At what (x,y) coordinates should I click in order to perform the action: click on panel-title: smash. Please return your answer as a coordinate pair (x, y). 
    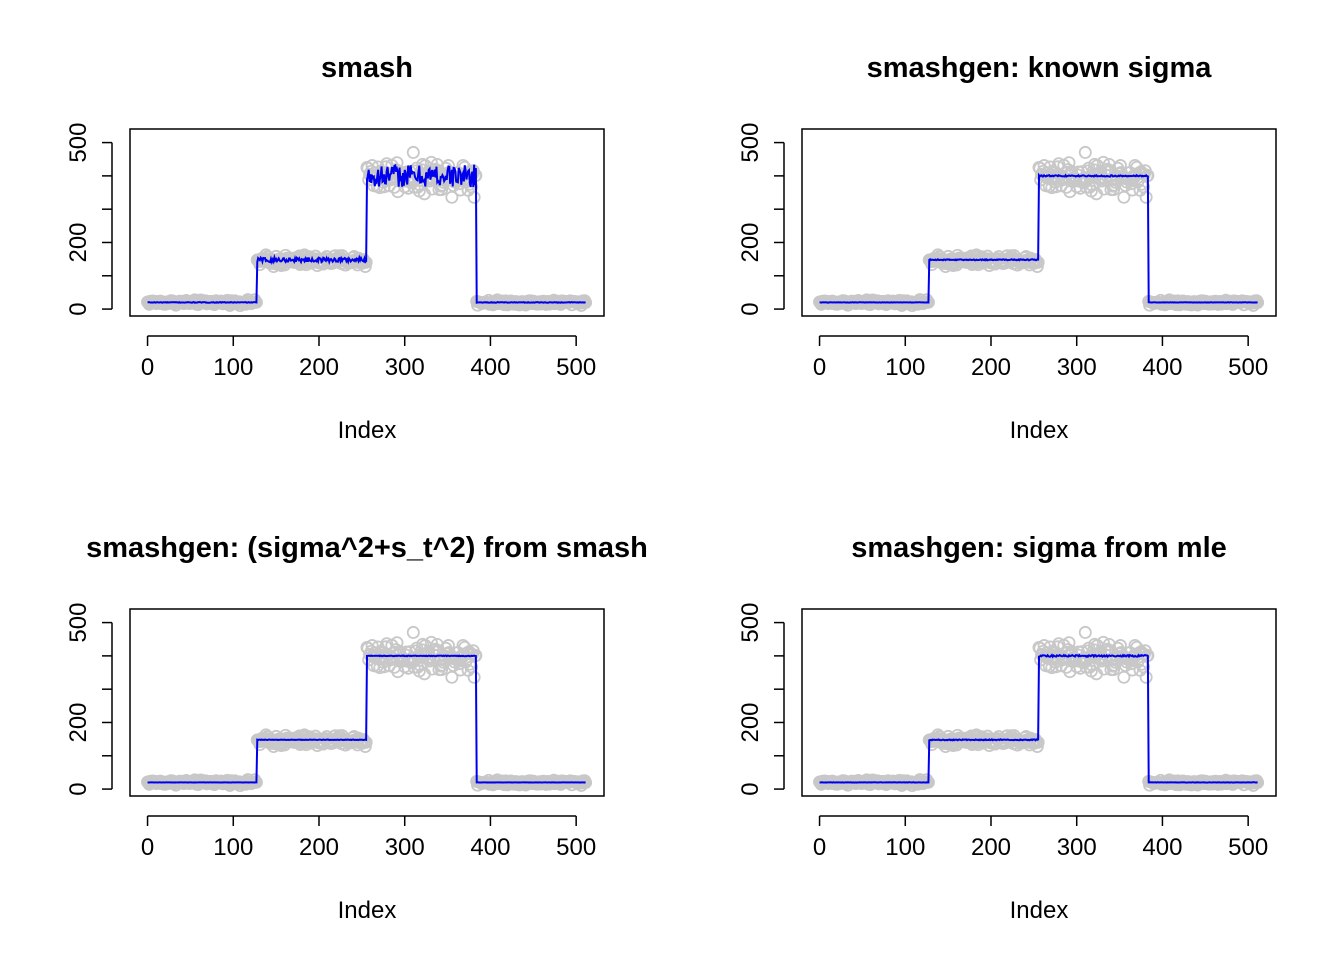
    Looking at the image, I should click on (367, 68).